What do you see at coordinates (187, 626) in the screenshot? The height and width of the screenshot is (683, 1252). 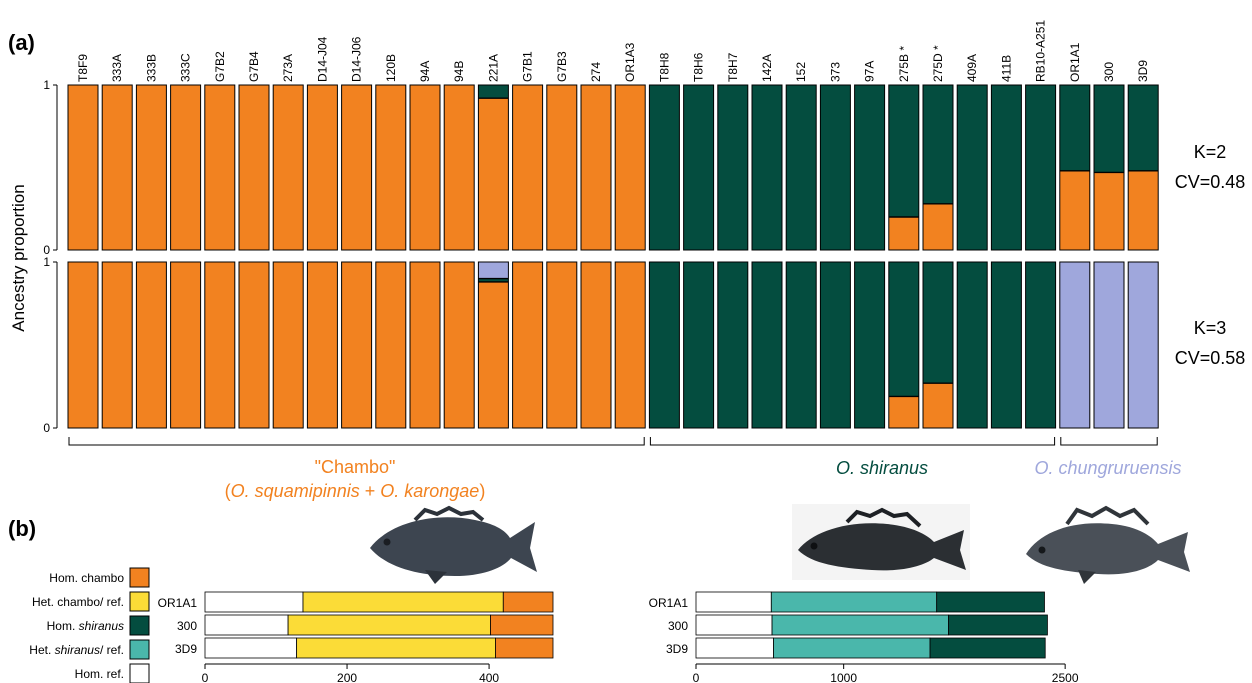 I see `genotype-row-label: 300` at bounding box center [187, 626].